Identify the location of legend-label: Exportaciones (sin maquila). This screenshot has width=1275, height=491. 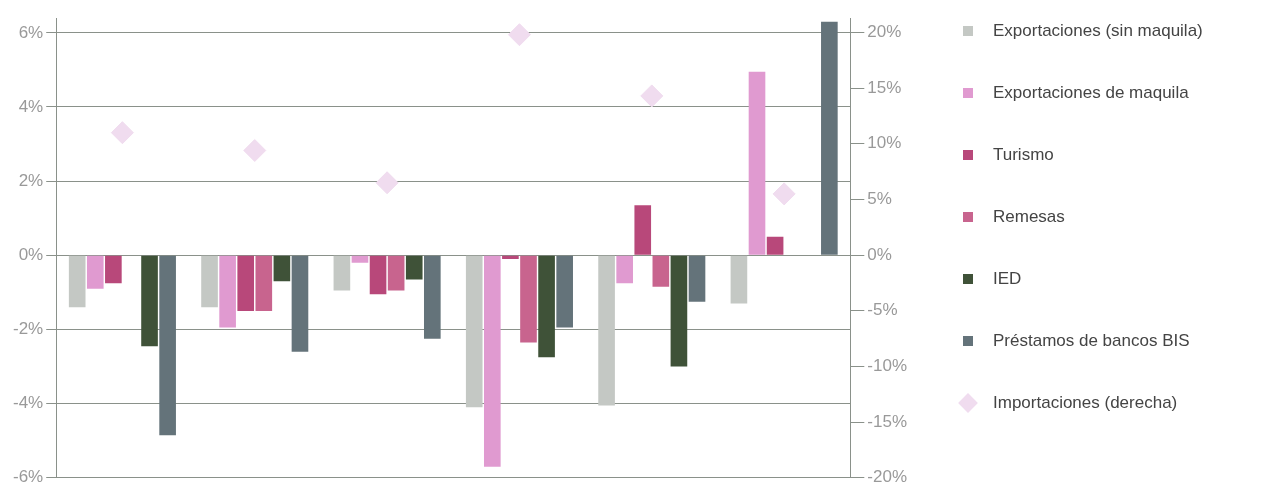
(1098, 31).